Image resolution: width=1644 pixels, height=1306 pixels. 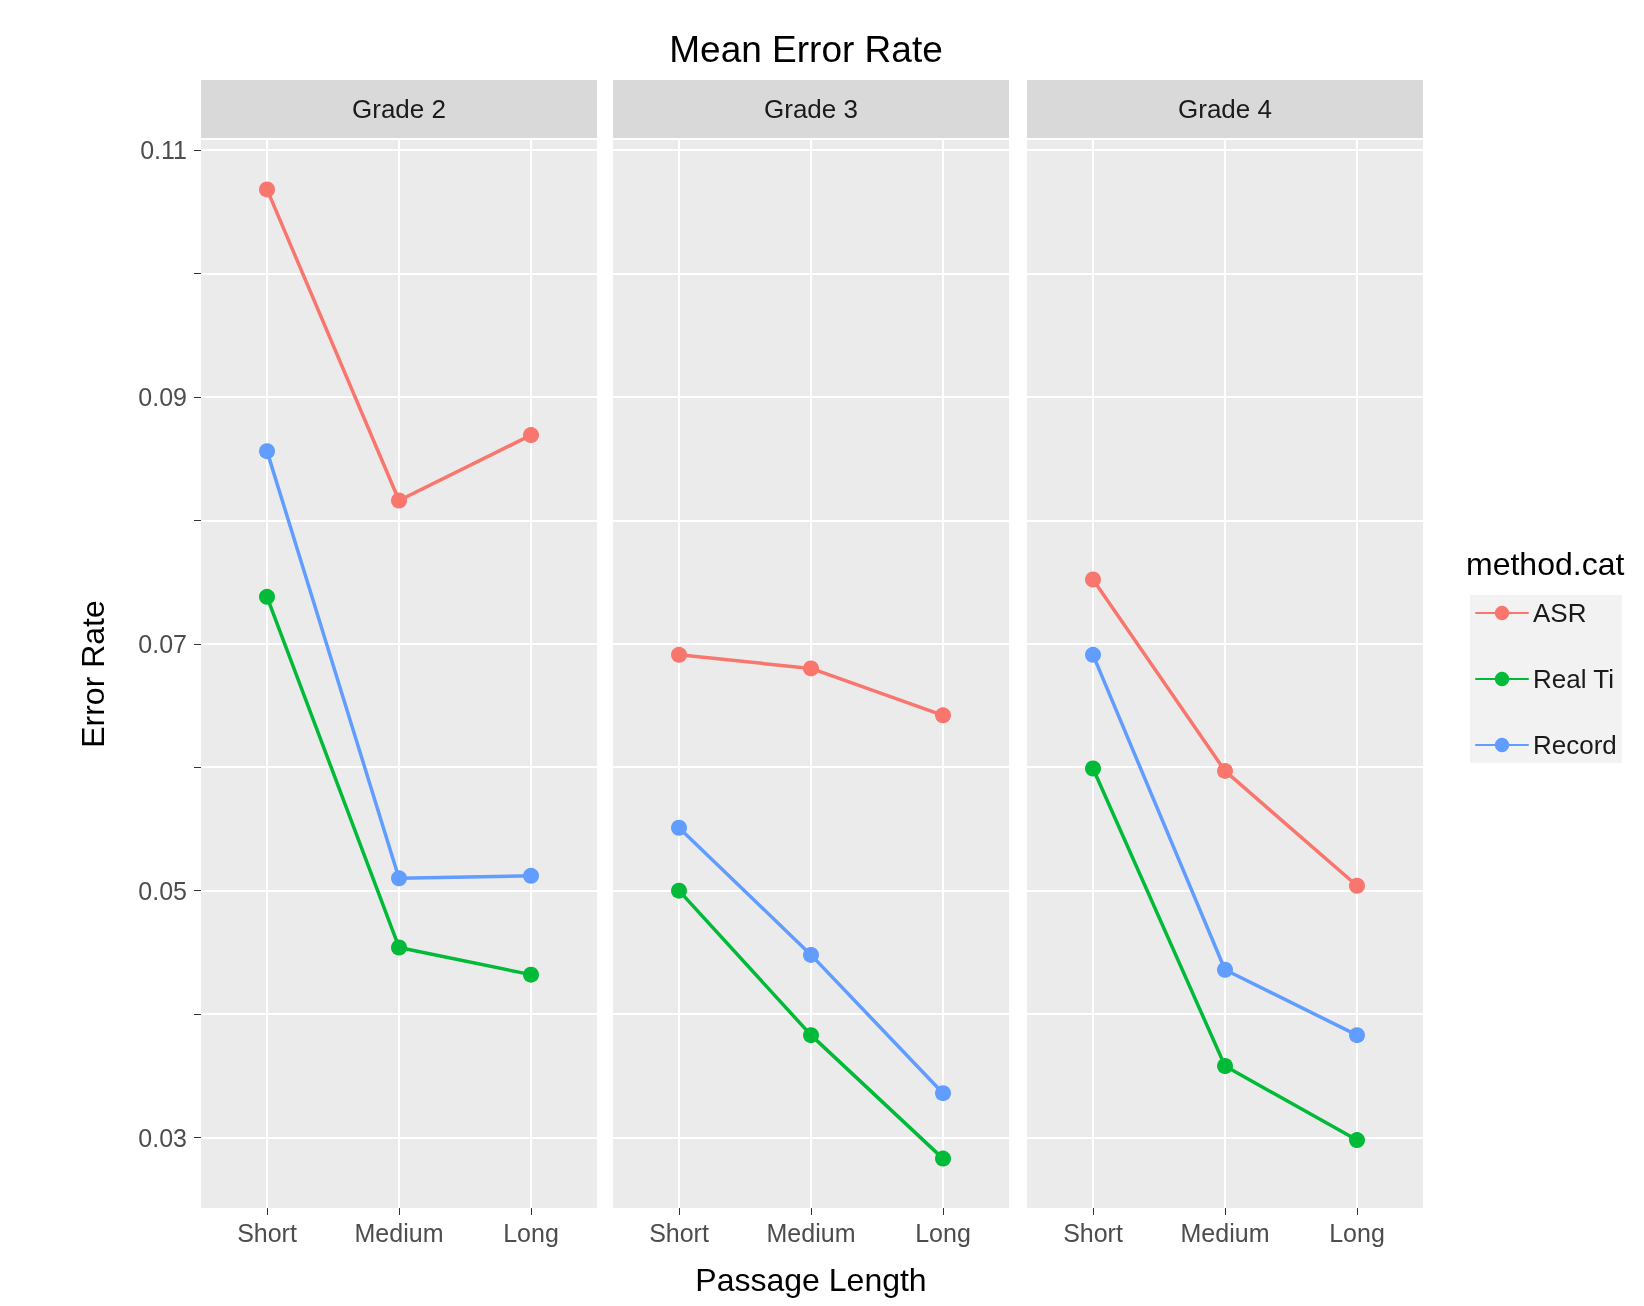 I want to click on y-tick-label: 0.11, so click(x=163, y=149).